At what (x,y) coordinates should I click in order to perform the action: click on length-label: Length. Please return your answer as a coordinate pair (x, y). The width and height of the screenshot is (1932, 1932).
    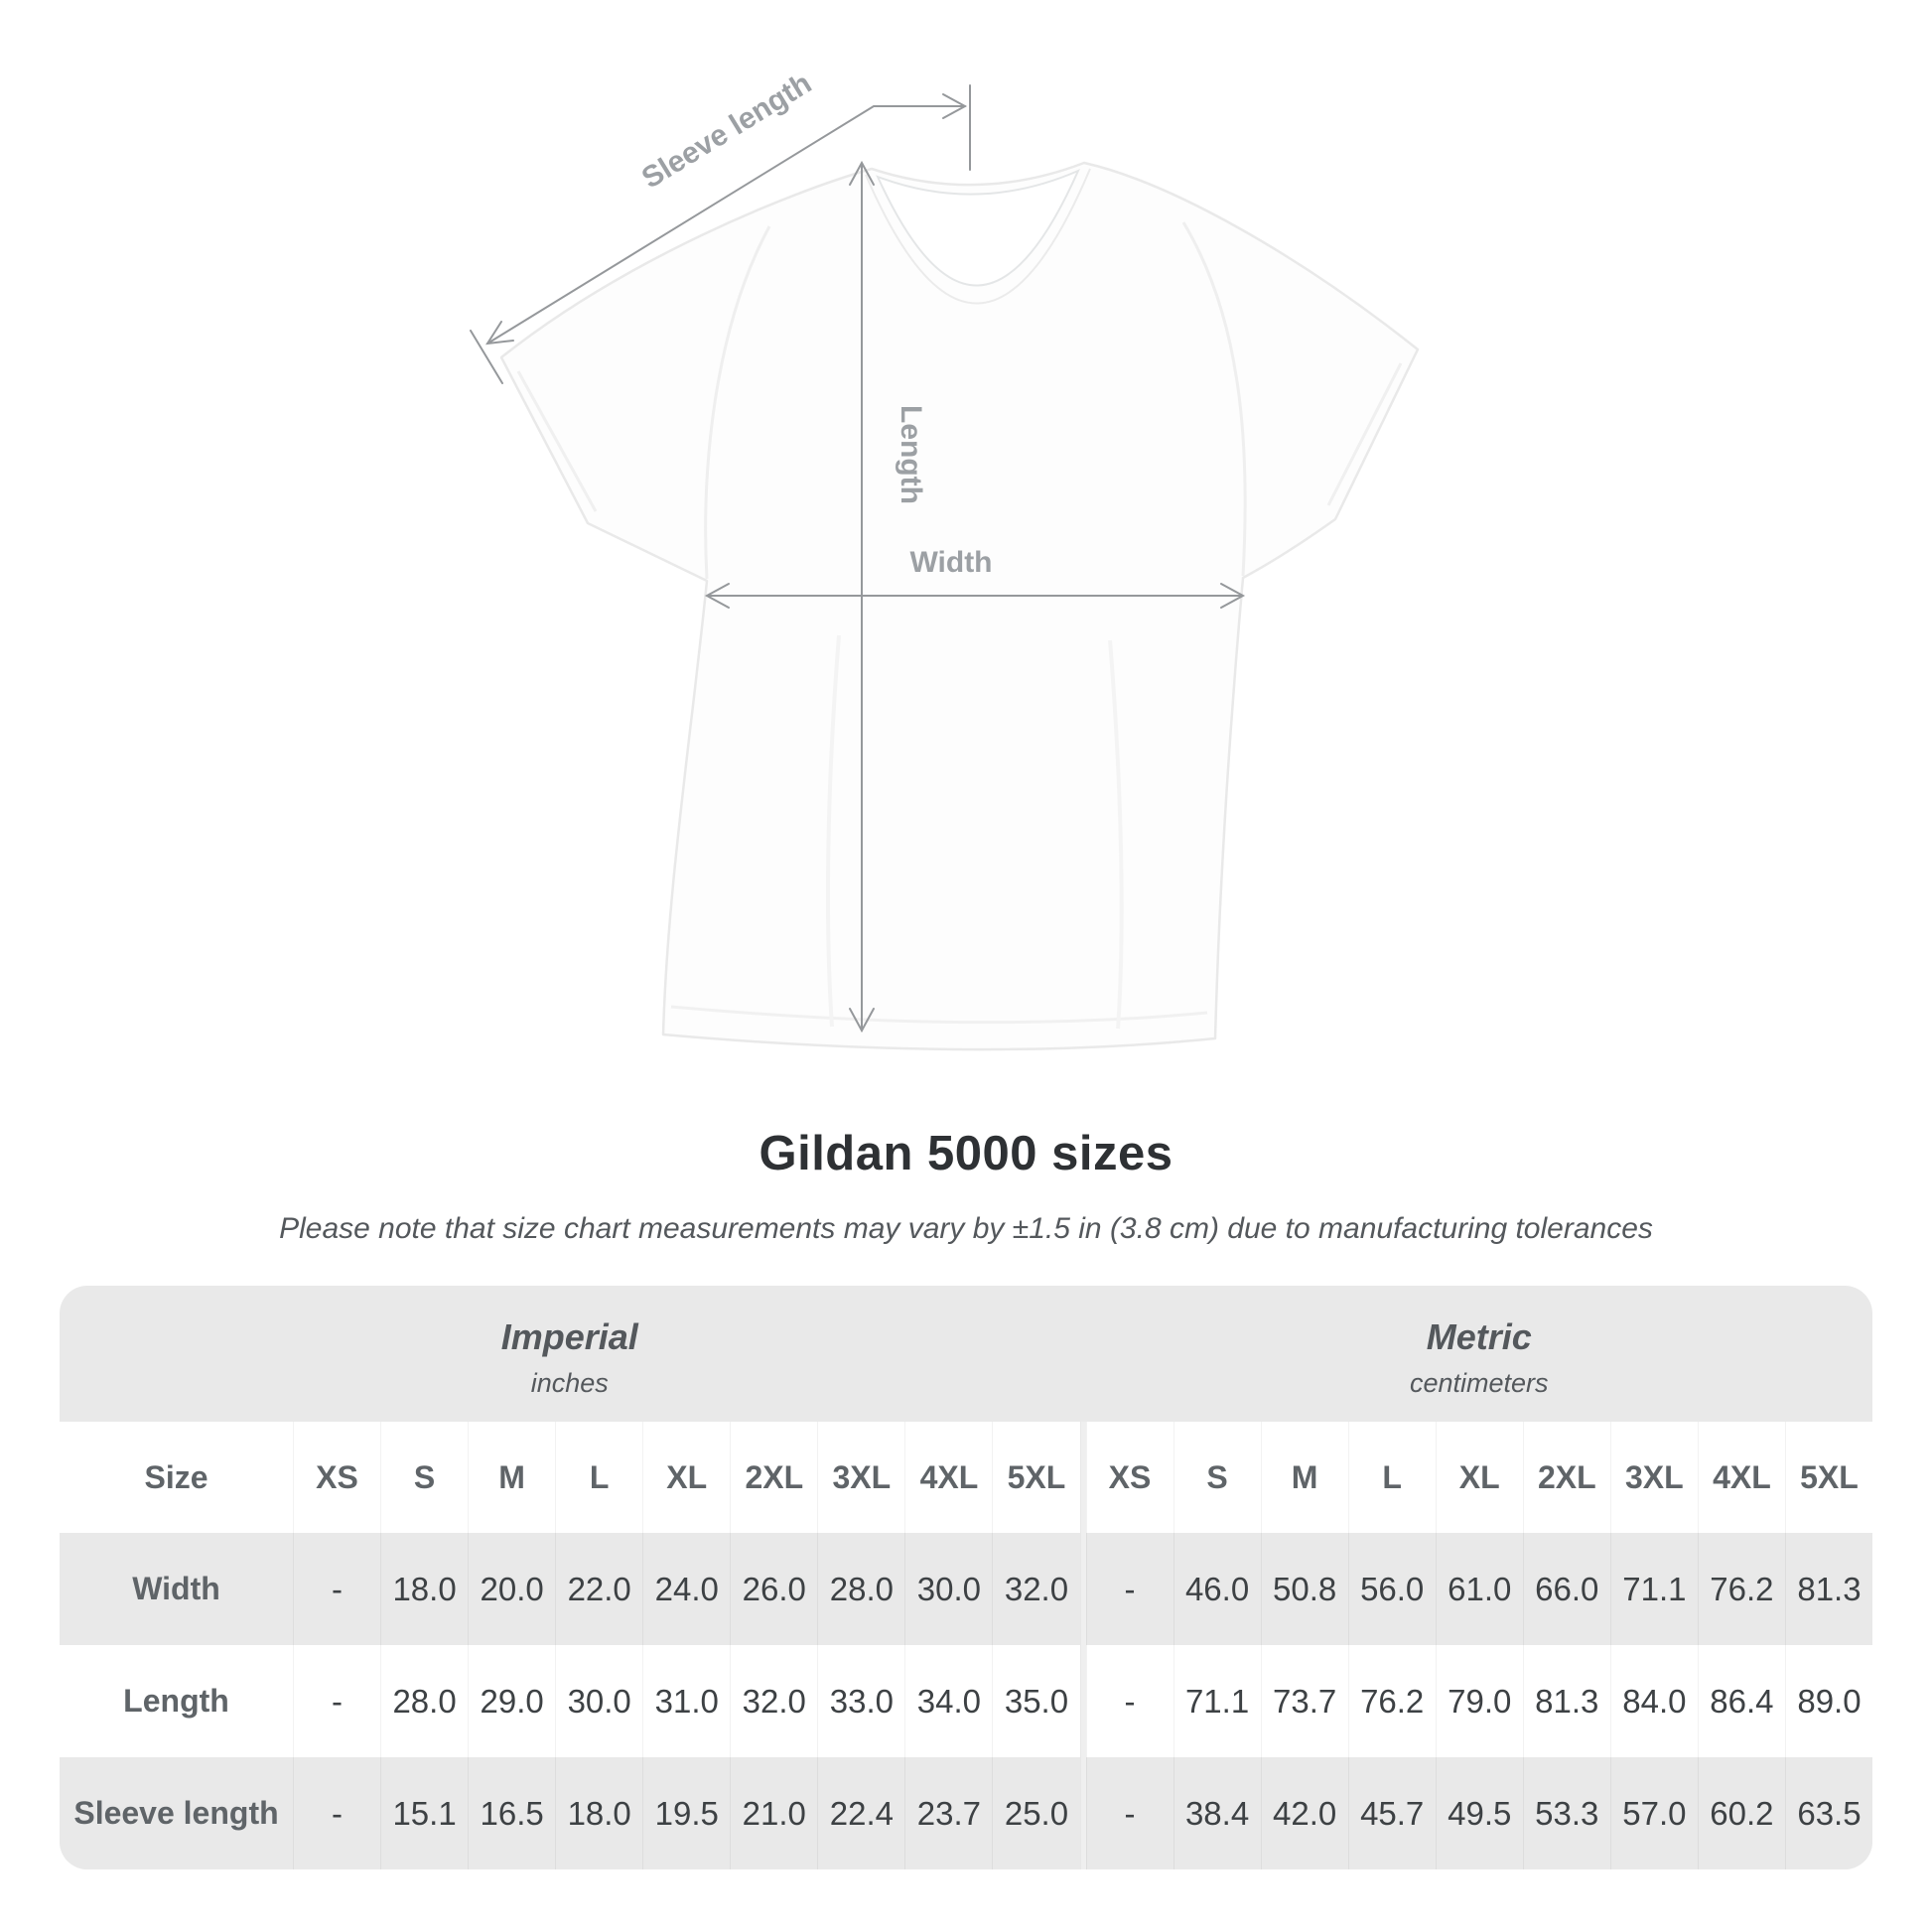
    Looking at the image, I should click on (911, 454).